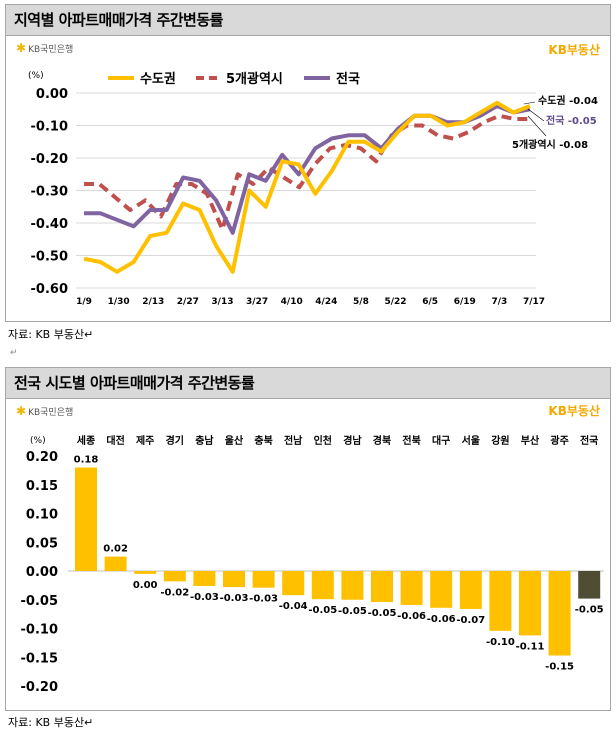 The image size is (616, 739). What do you see at coordinates (84, 302) in the screenshot?
I see `x-tick-label: 1/9` at bounding box center [84, 302].